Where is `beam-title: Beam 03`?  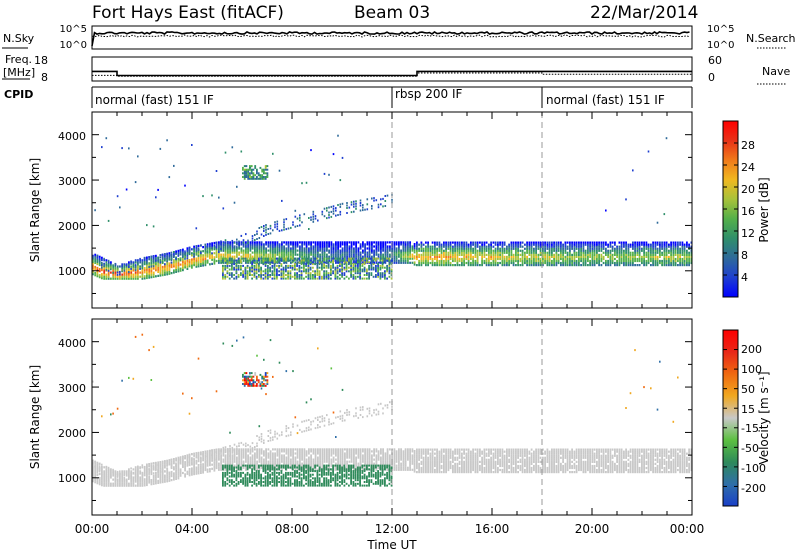 beam-title: Beam 03 is located at coordinates (392, 13).